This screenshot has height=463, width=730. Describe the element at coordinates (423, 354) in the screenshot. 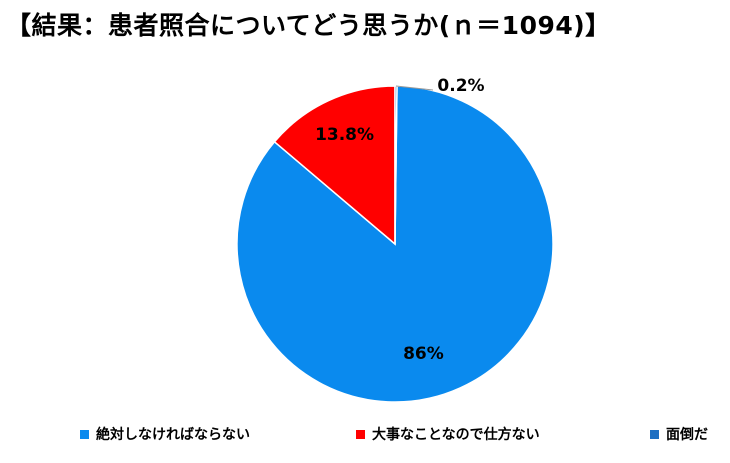

I see `slice-label-0: 86%` at that location.